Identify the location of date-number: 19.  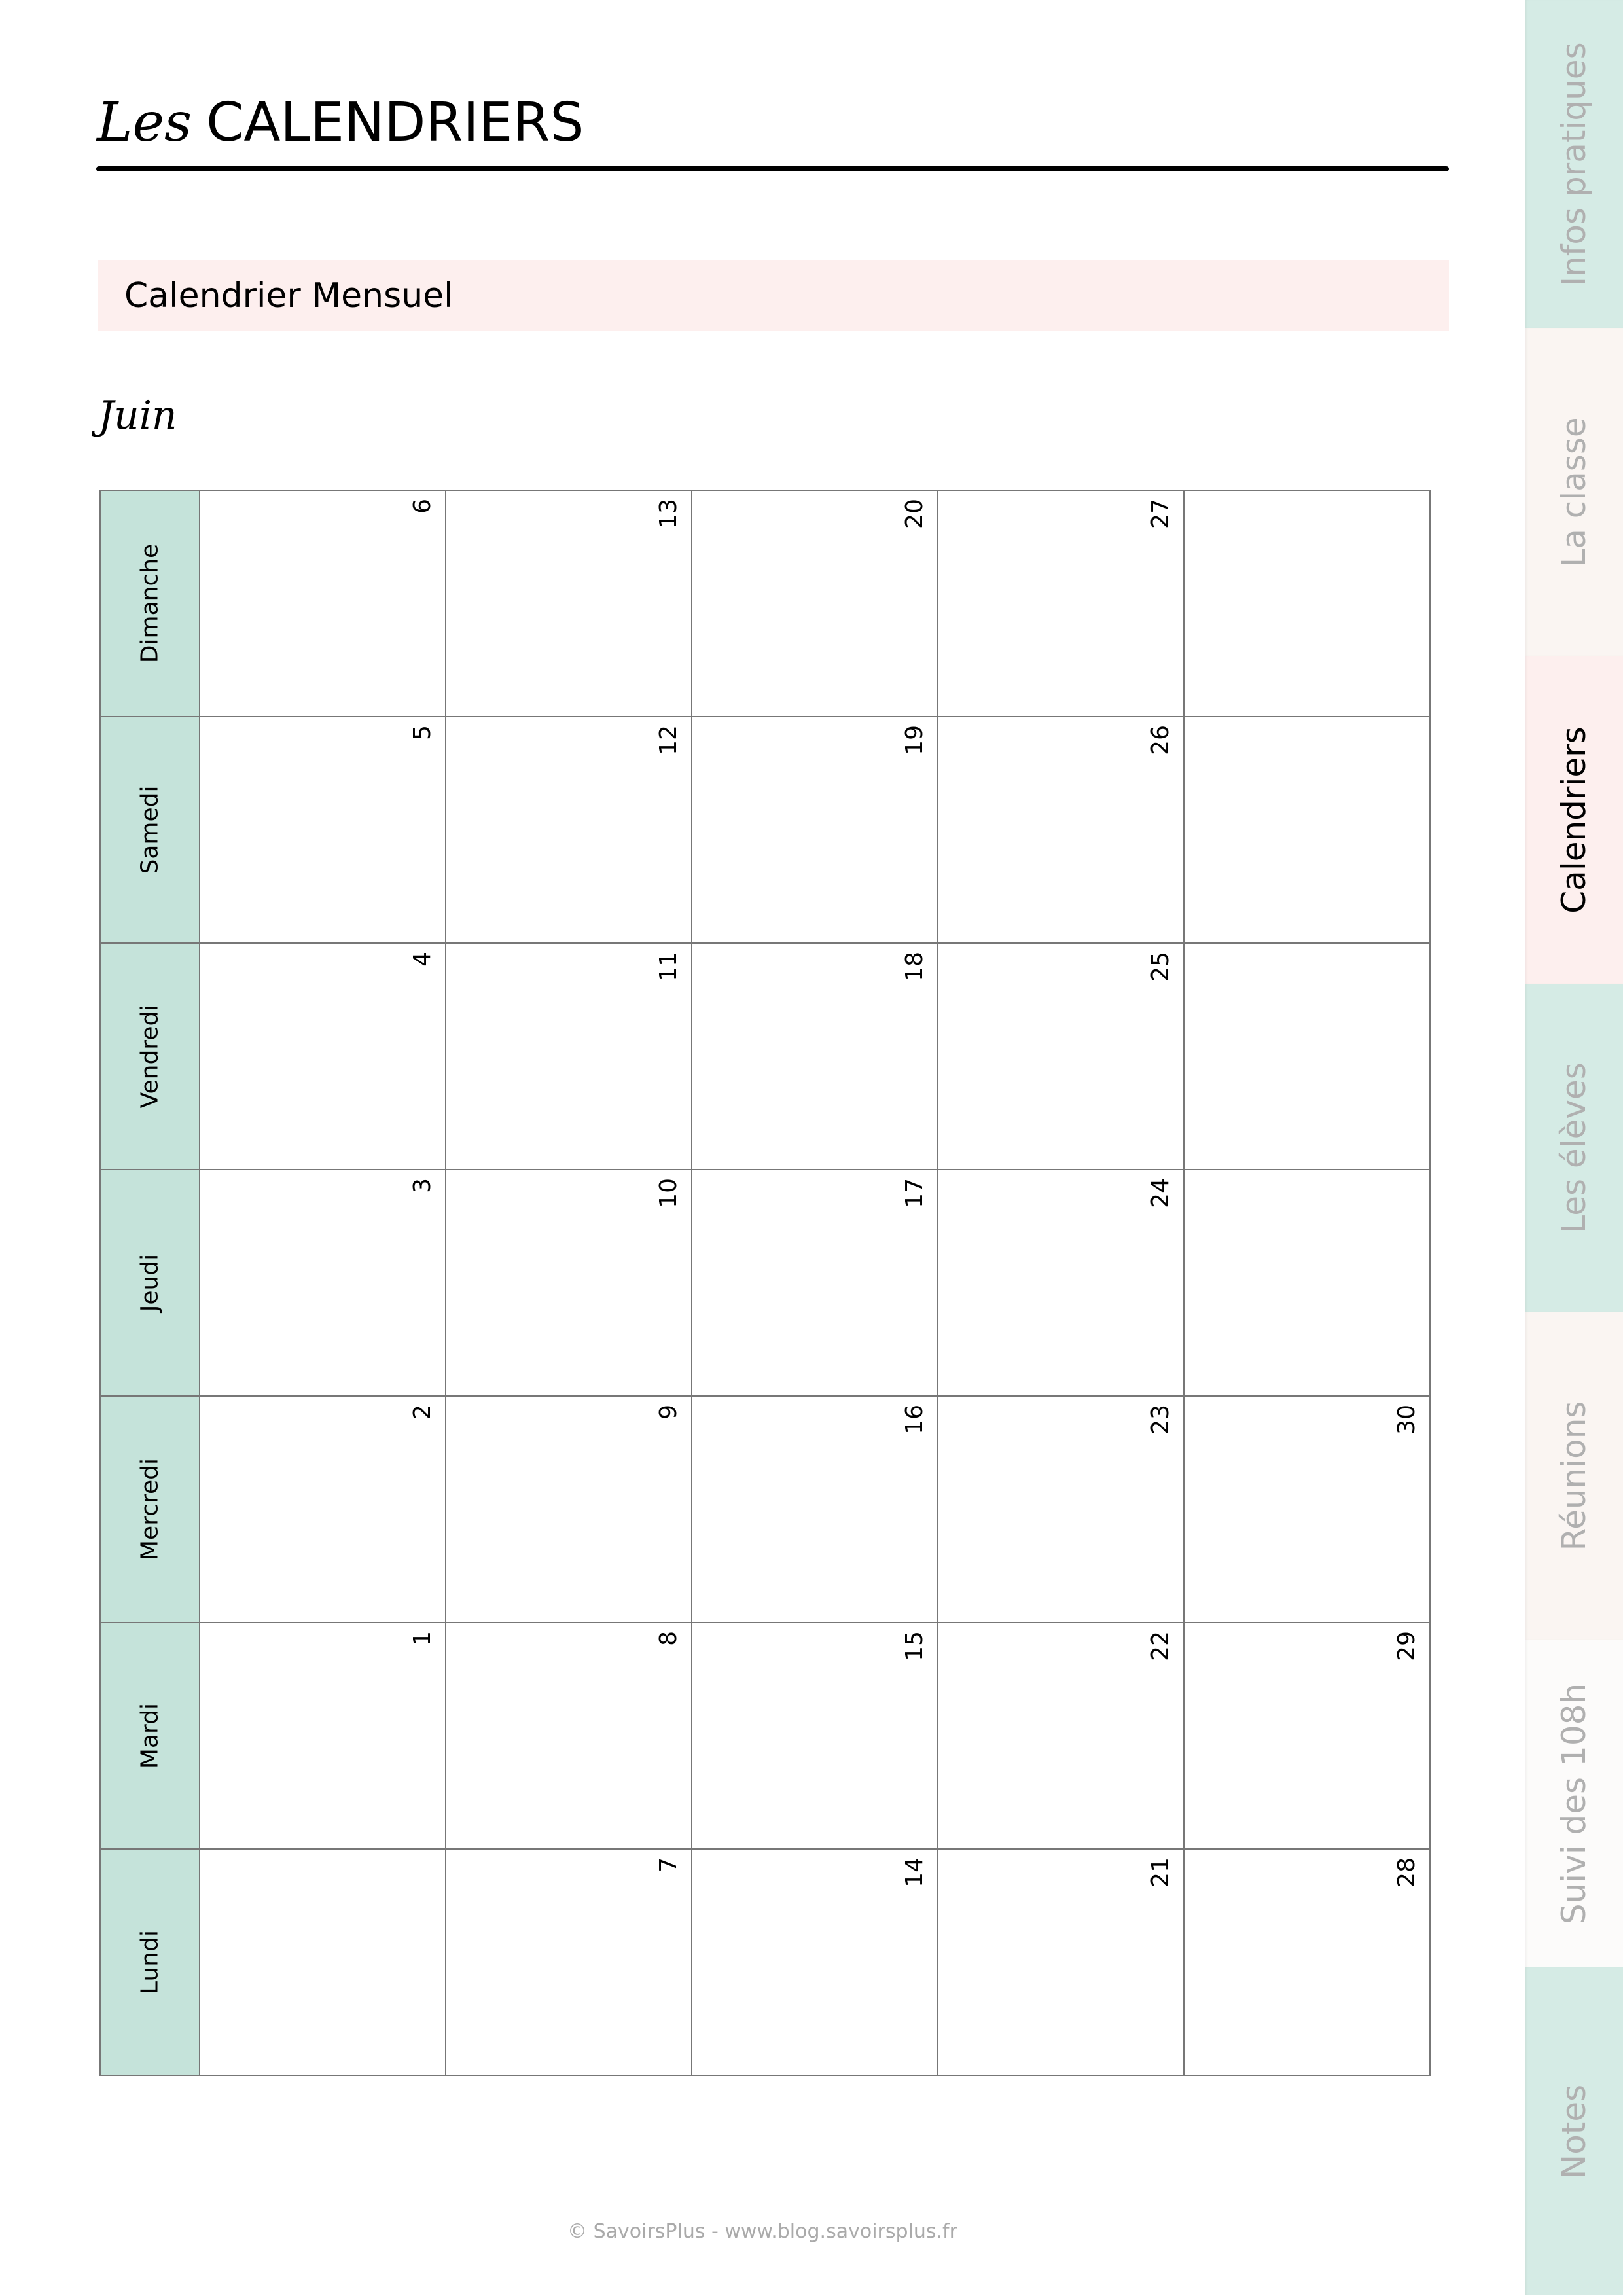
(915, 740).